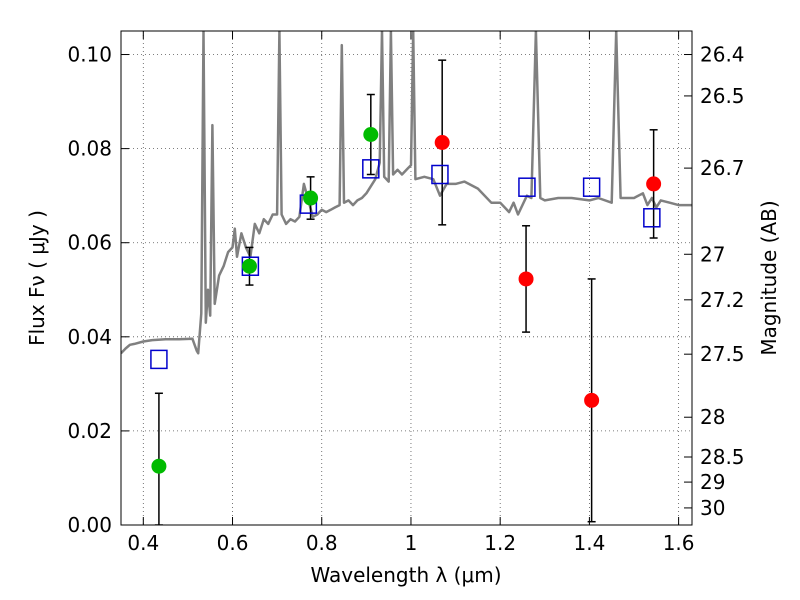 The height and width of the screenshot is (600, 800). What do you see at coordinates (89, 431) in the screenshot?
I see `y-tick-label: 0.02` at bounding box center [89, 431].